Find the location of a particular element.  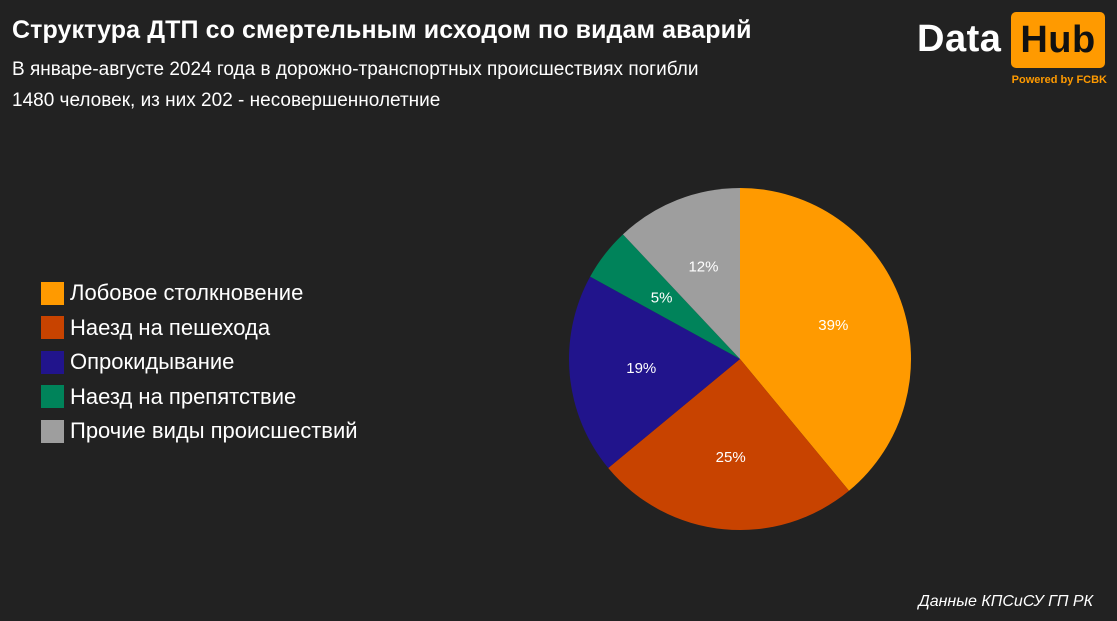

legend-item: Лобовое столкновение is located at coordinates (199, 293).